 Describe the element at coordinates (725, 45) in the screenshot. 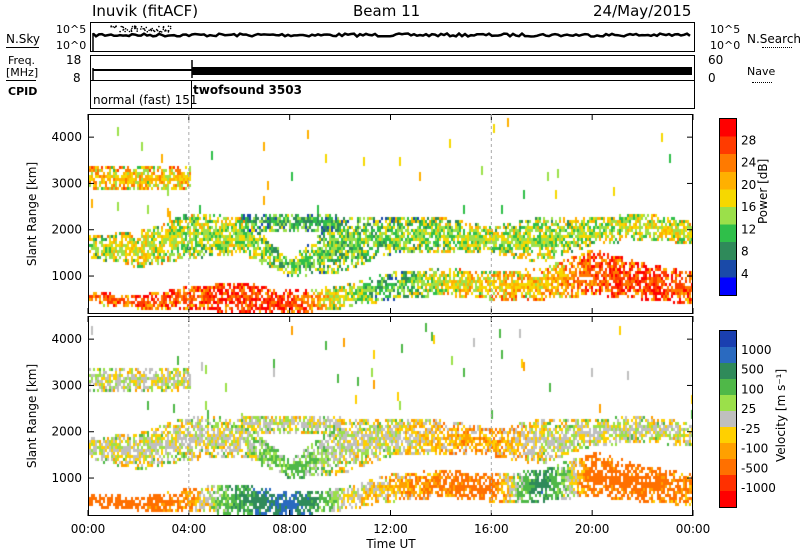

I see `nsearch-tick-bottom: 10^0` at that location.